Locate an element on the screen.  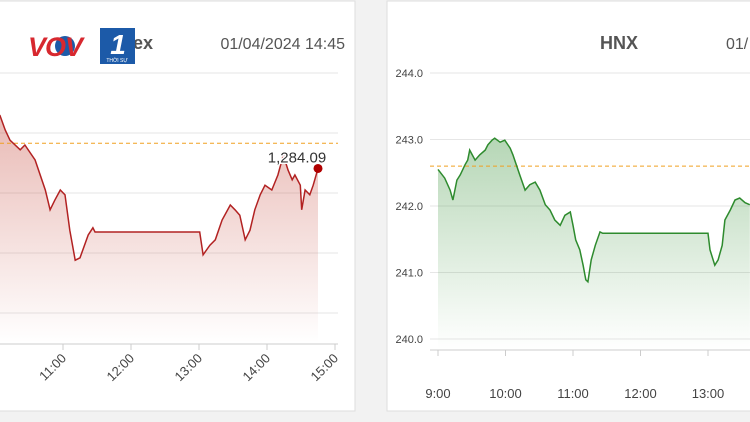
last-point is located at coordinates (318, 168).